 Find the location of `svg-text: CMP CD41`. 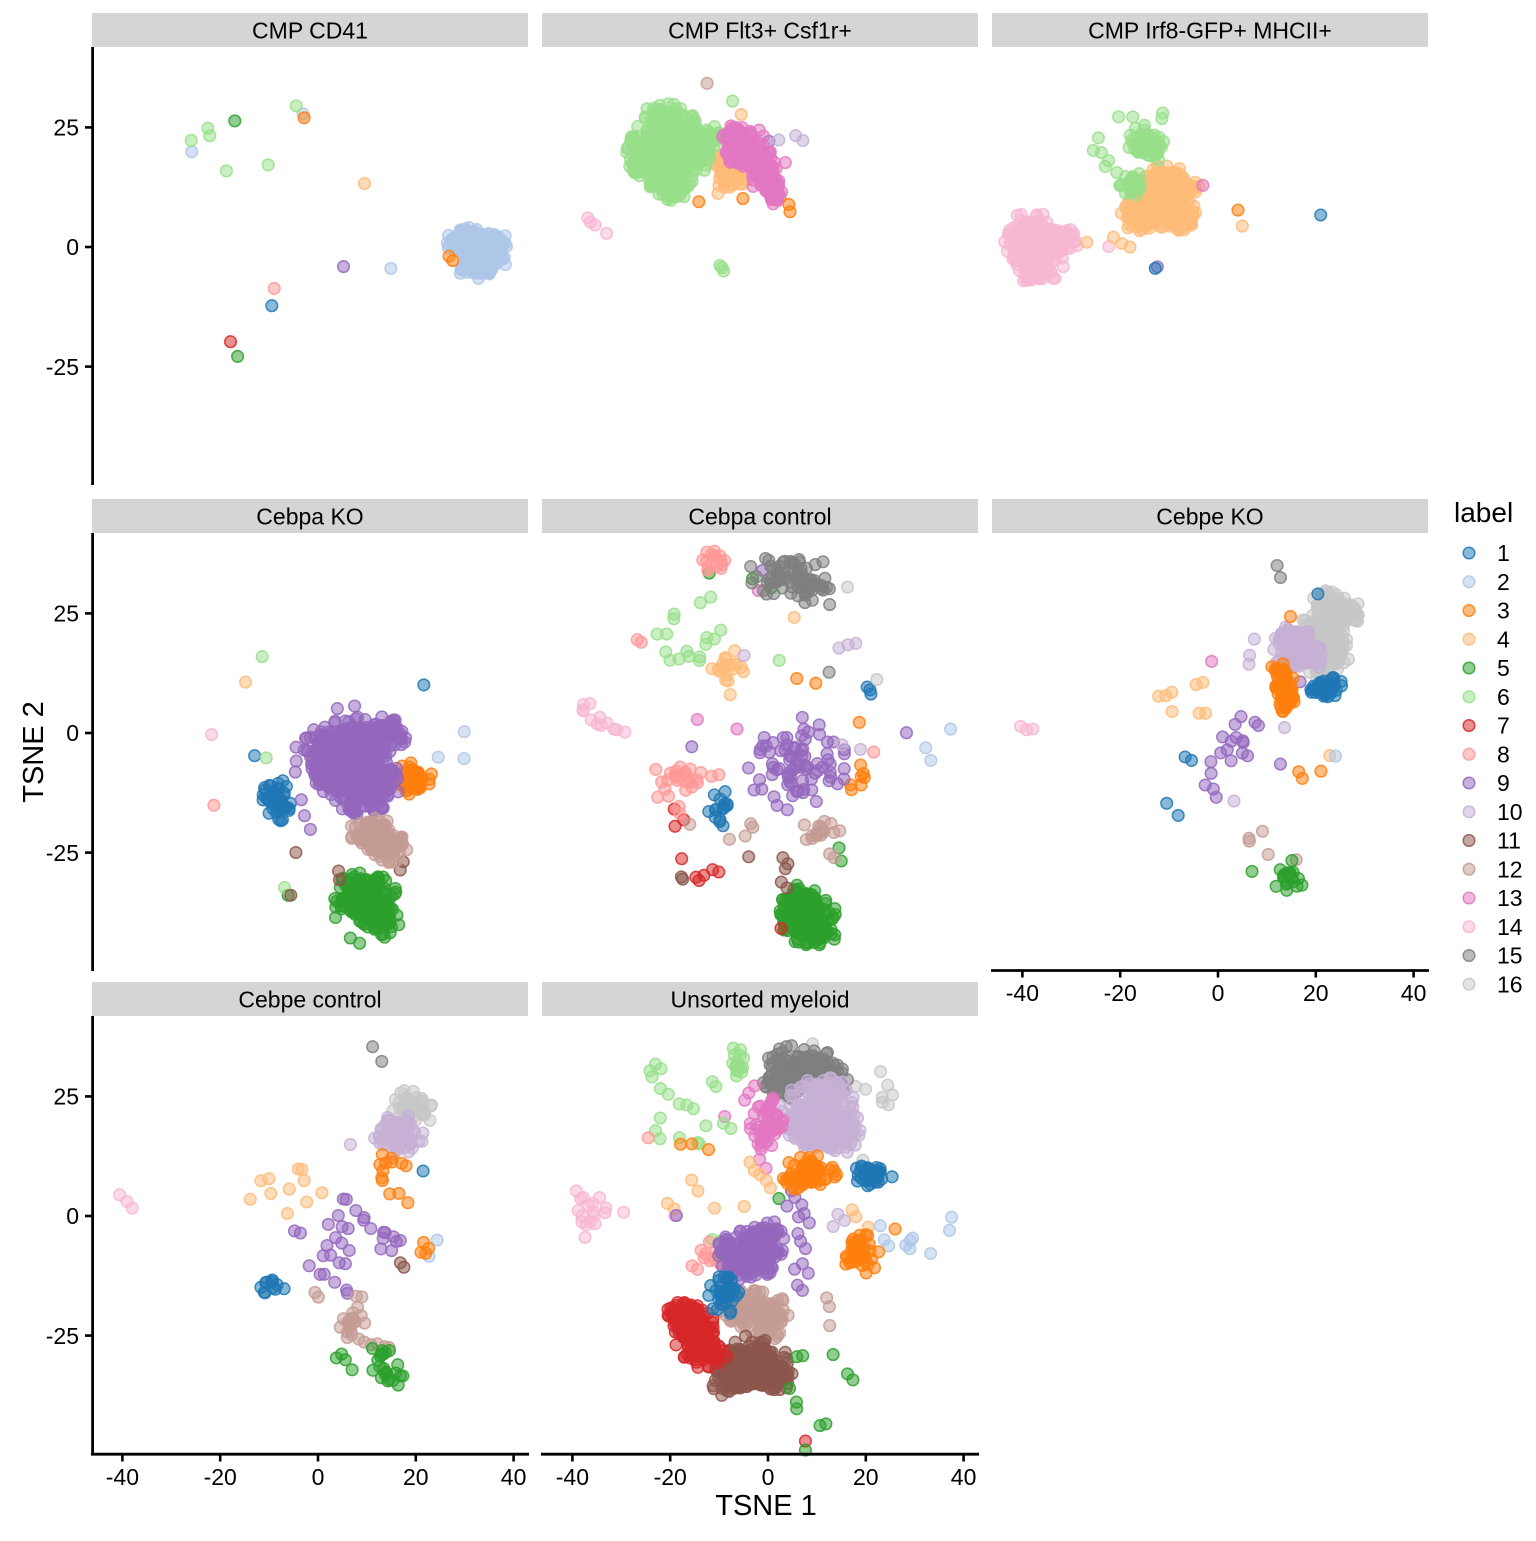

svg-text: CMP CD41 is located at coordinates (310, 31).